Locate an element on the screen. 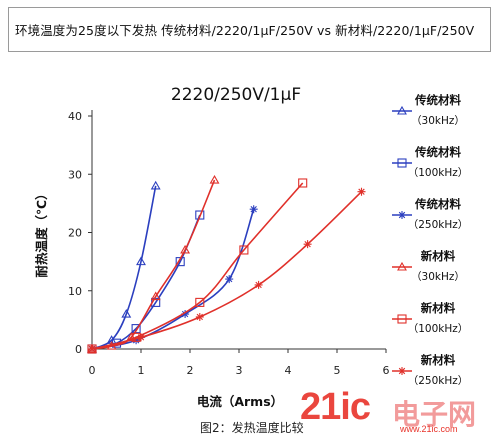  y-tick-label: 30 is located at coordinates (75, 174).